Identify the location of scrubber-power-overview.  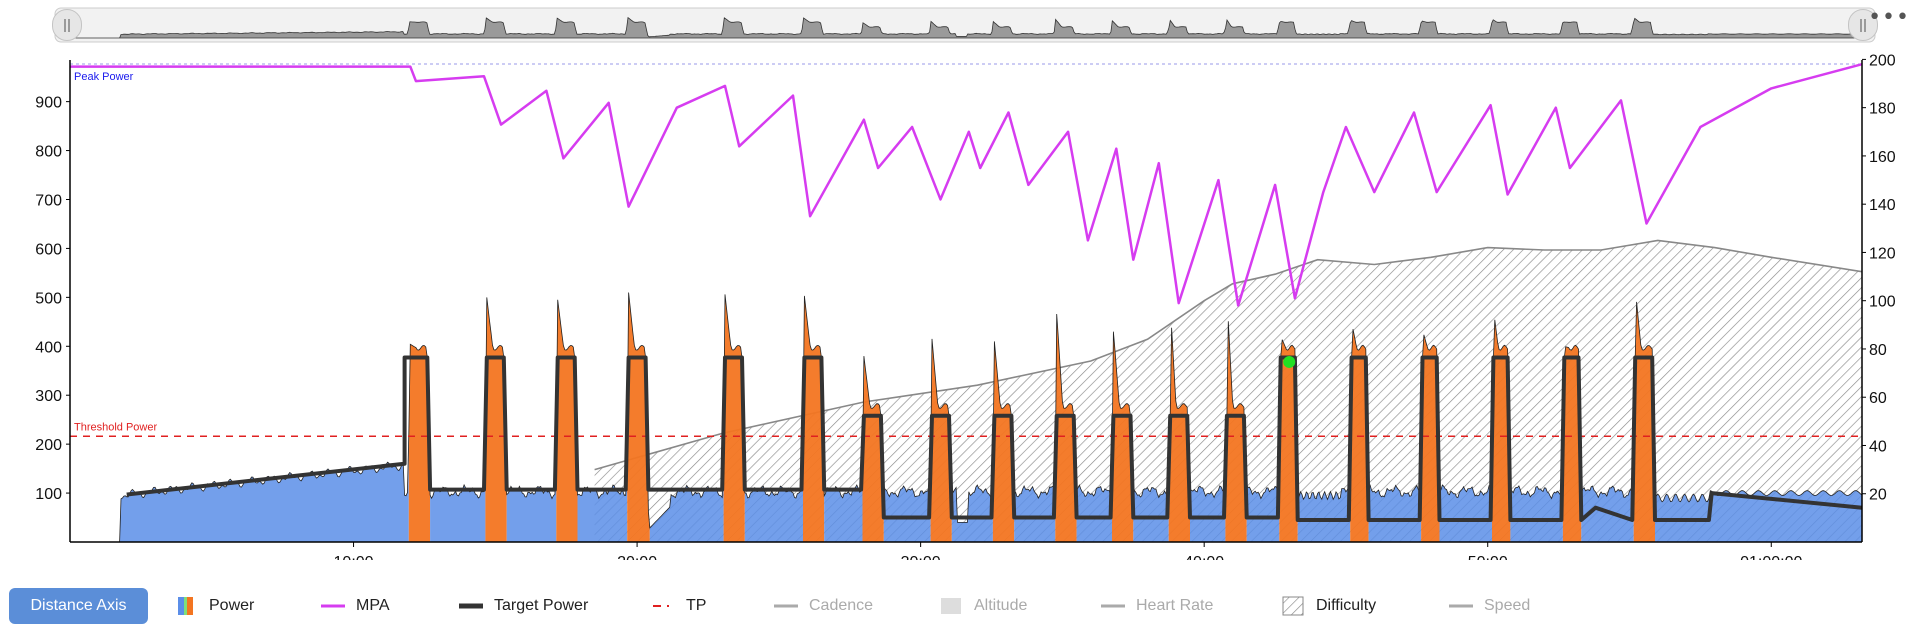
(965, 27).